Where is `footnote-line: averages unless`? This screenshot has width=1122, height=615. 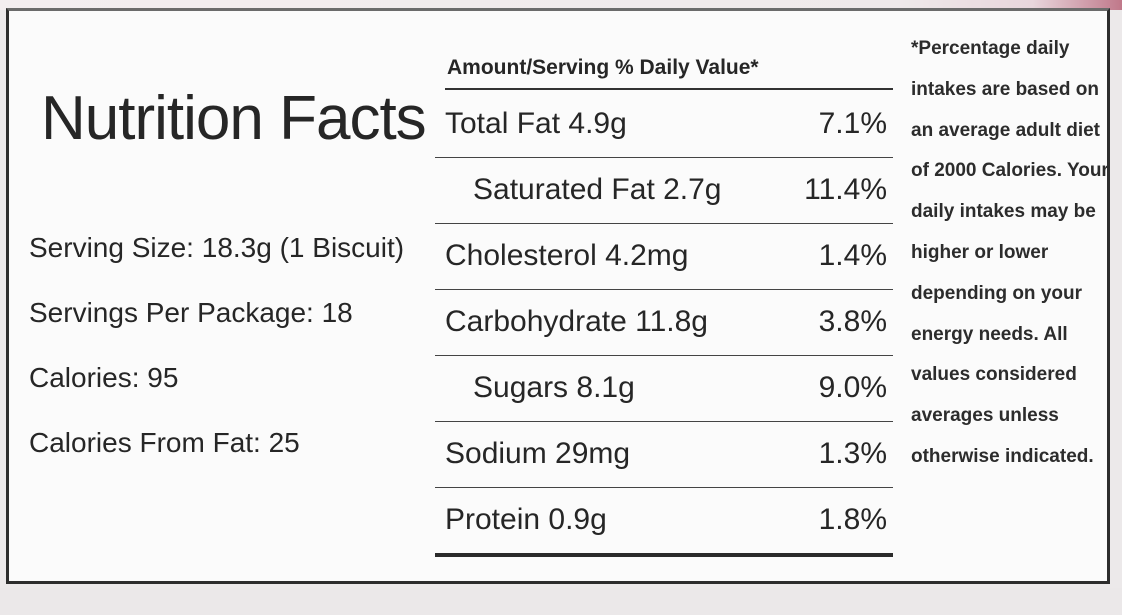 footnote-line: averages unless is located at coordinates (985, 416).